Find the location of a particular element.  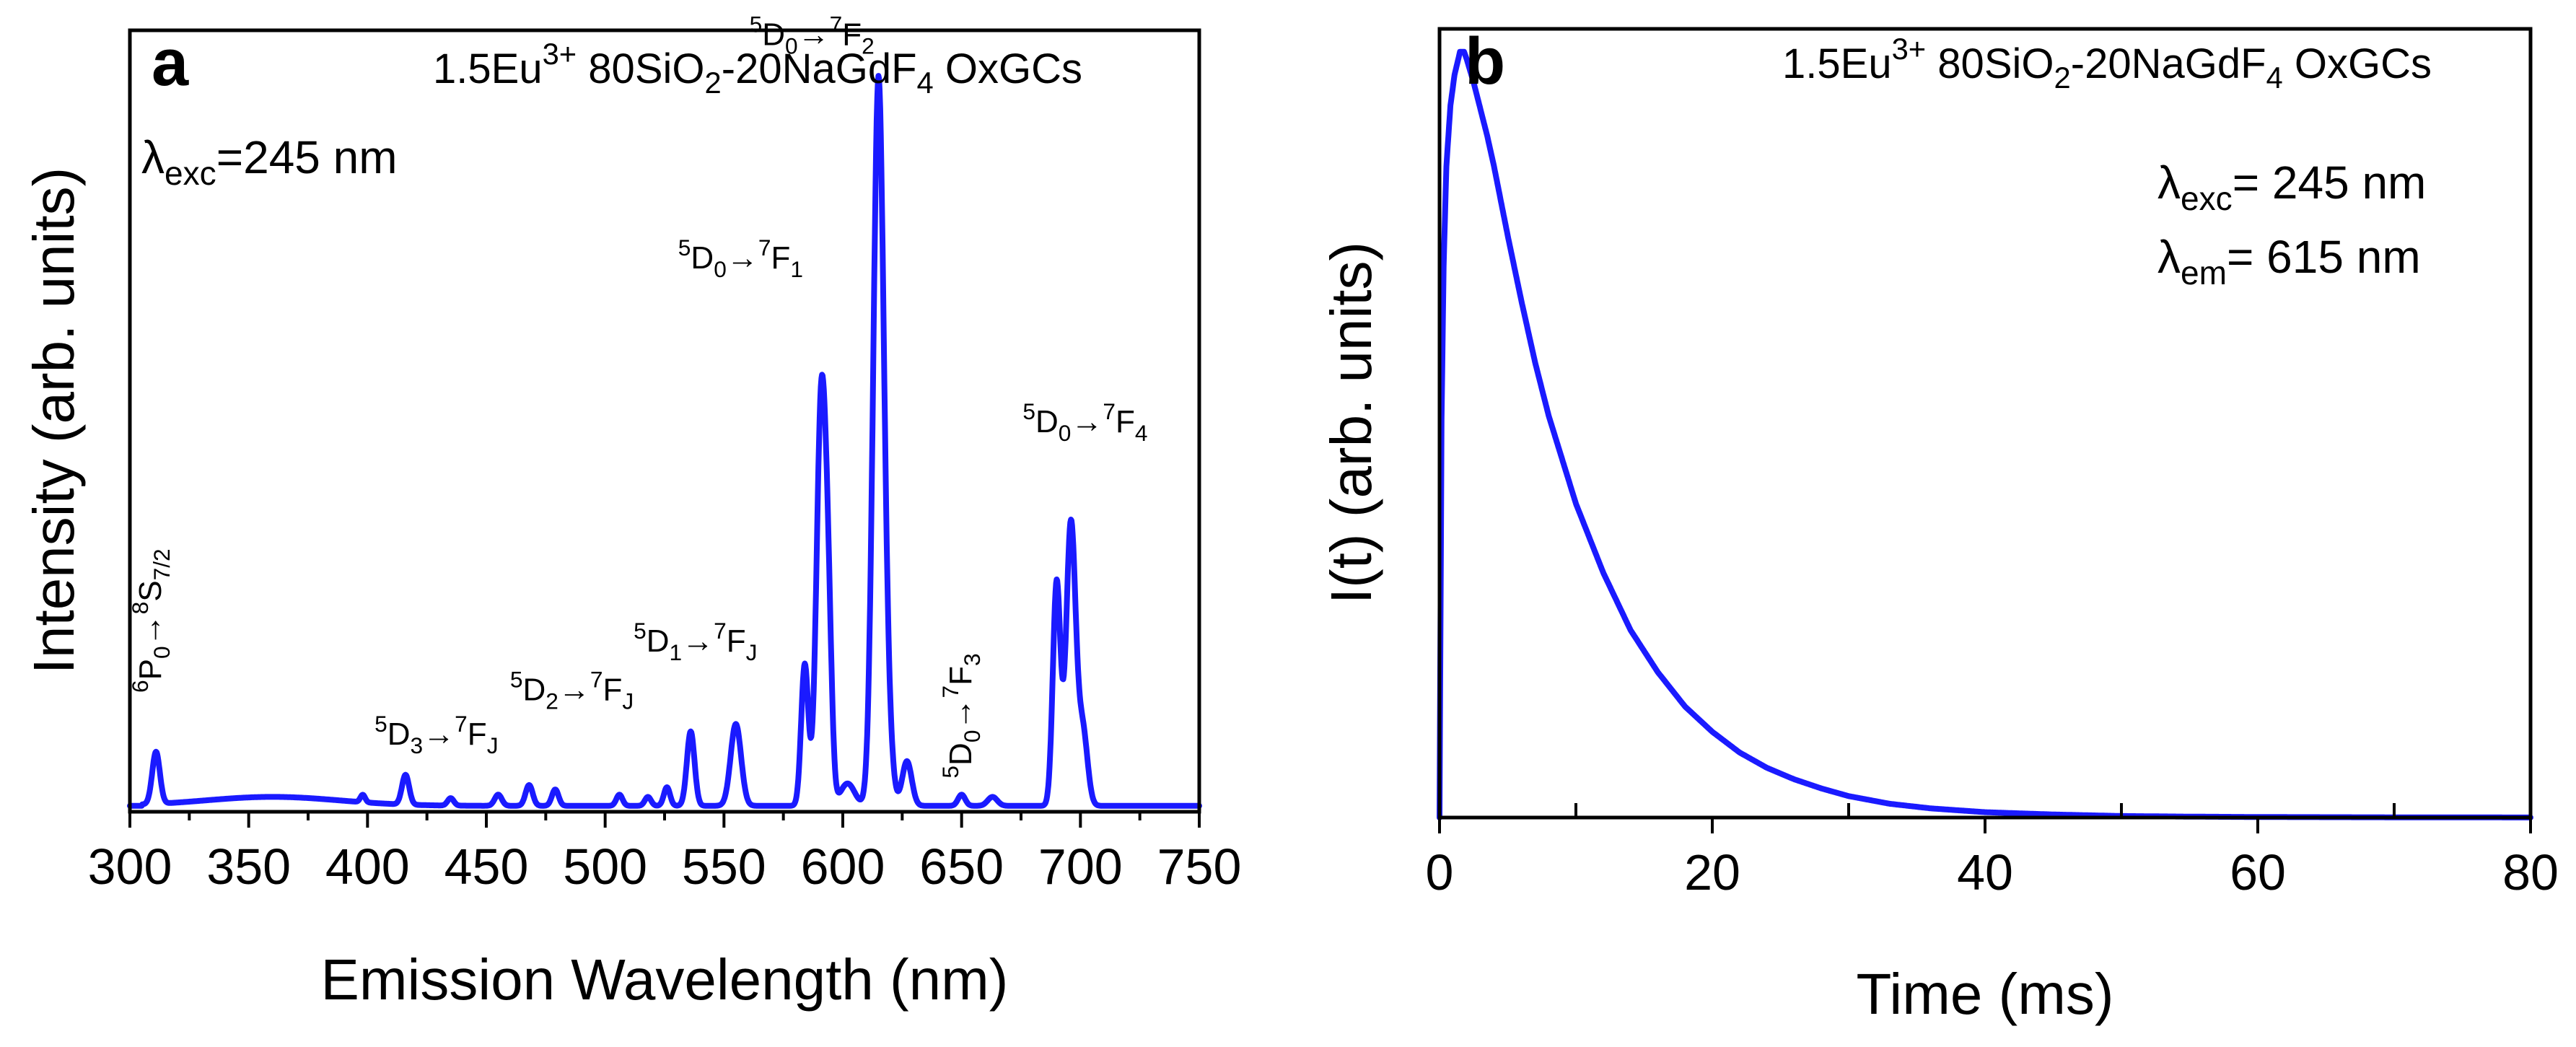

x-tick-label: 350 is located at coordinates (248, 866).